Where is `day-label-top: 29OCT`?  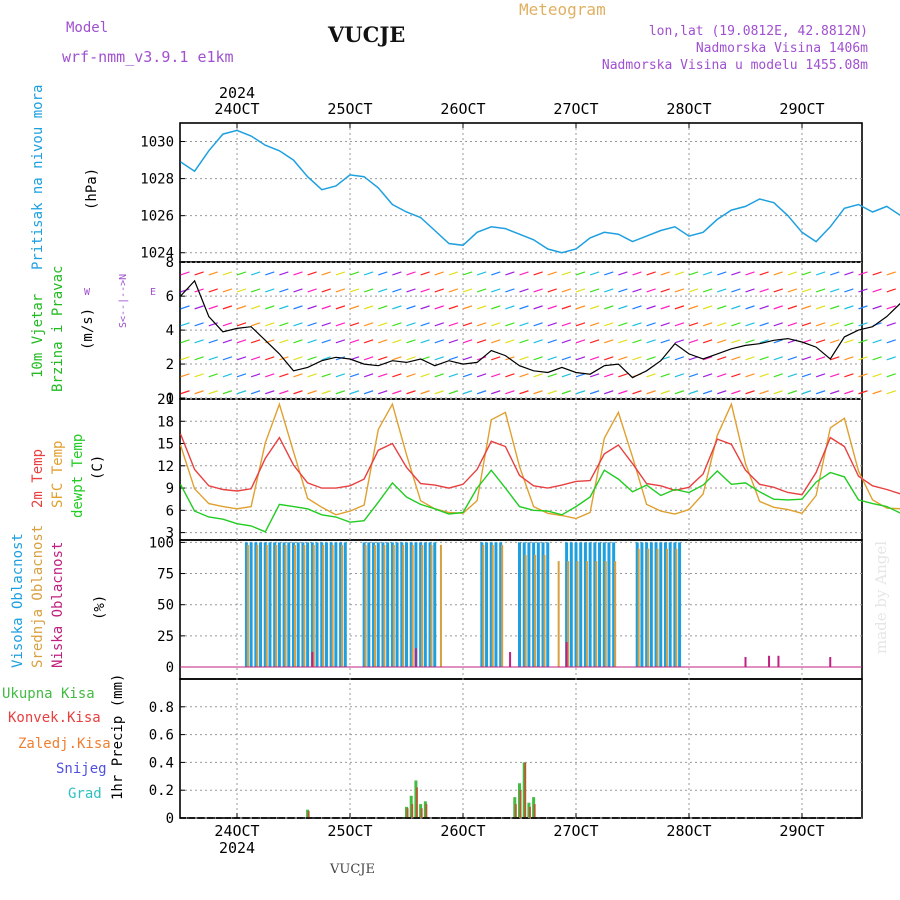
day-label-top: 29OCT is located at coordinates (801, 109).